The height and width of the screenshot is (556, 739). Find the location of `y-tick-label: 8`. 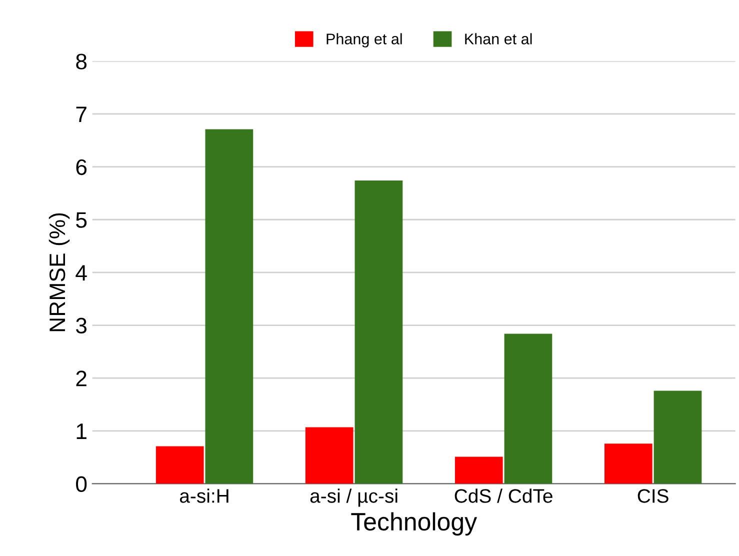

y-tick-label: 8 is located at coordinates (81, 62).